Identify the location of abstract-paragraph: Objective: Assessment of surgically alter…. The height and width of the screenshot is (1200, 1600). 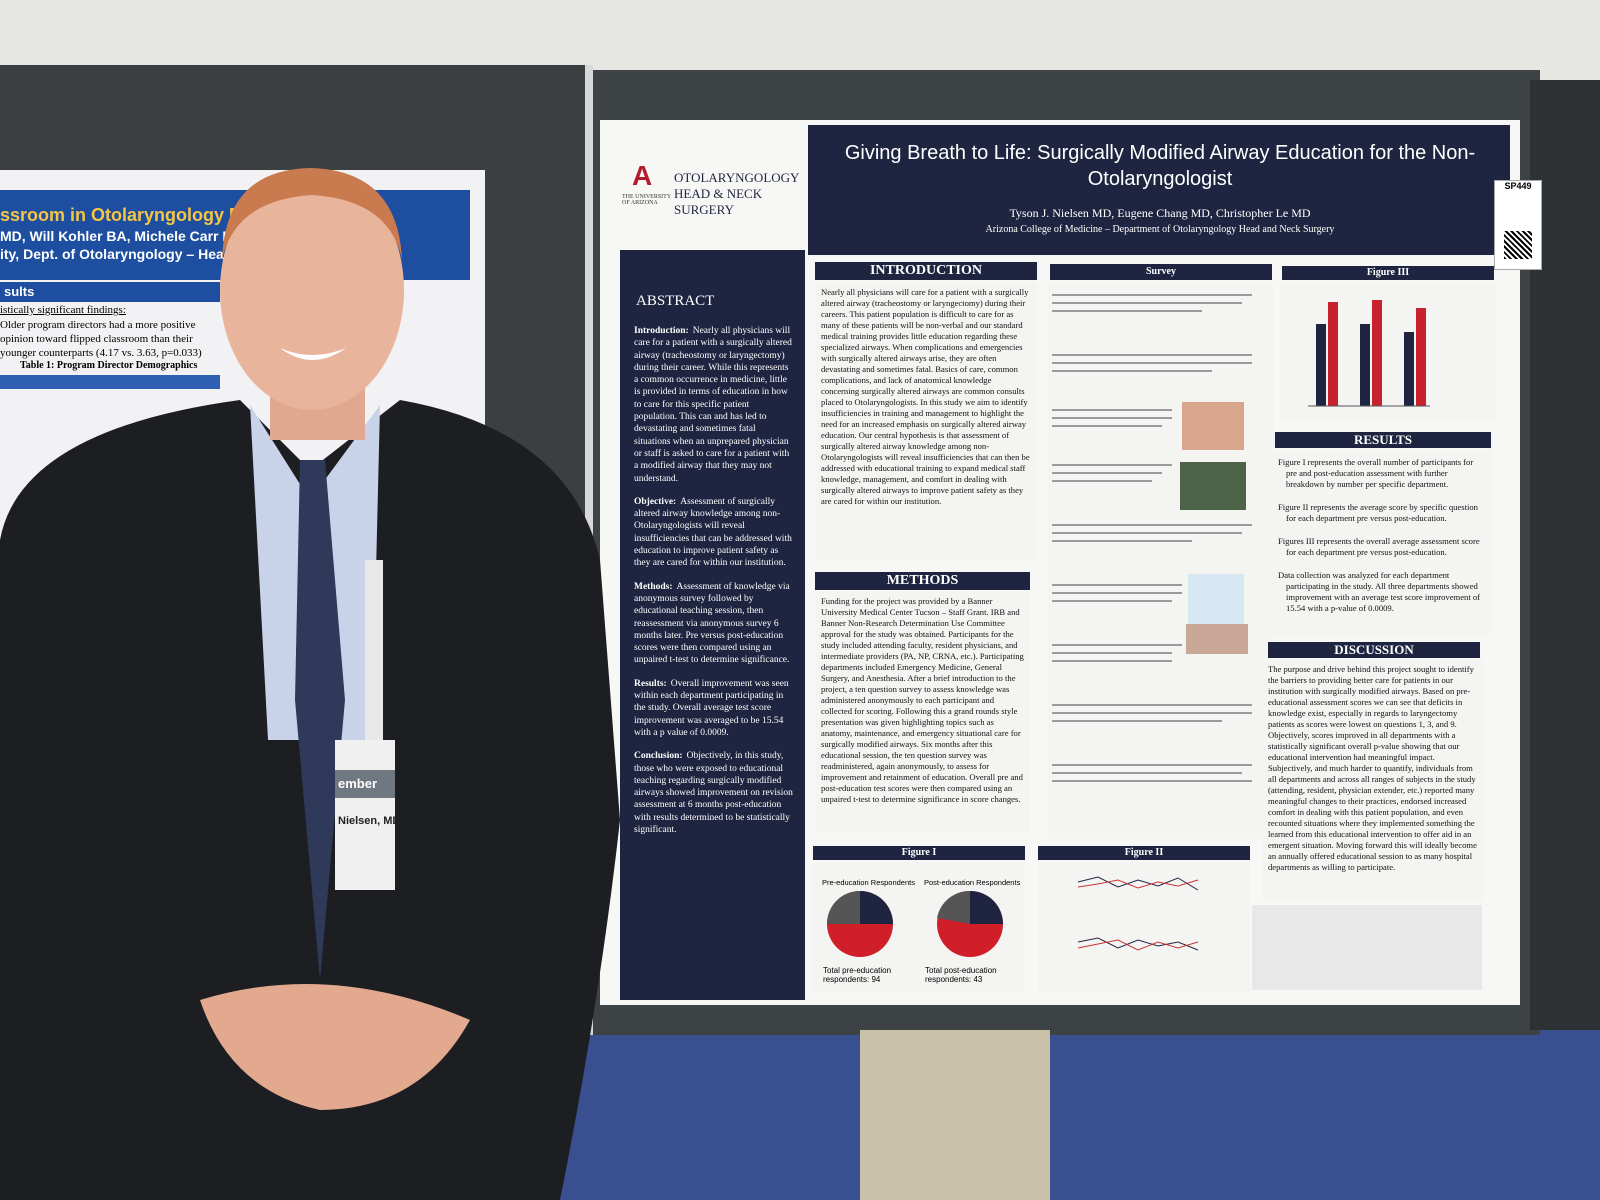
(714, 533).